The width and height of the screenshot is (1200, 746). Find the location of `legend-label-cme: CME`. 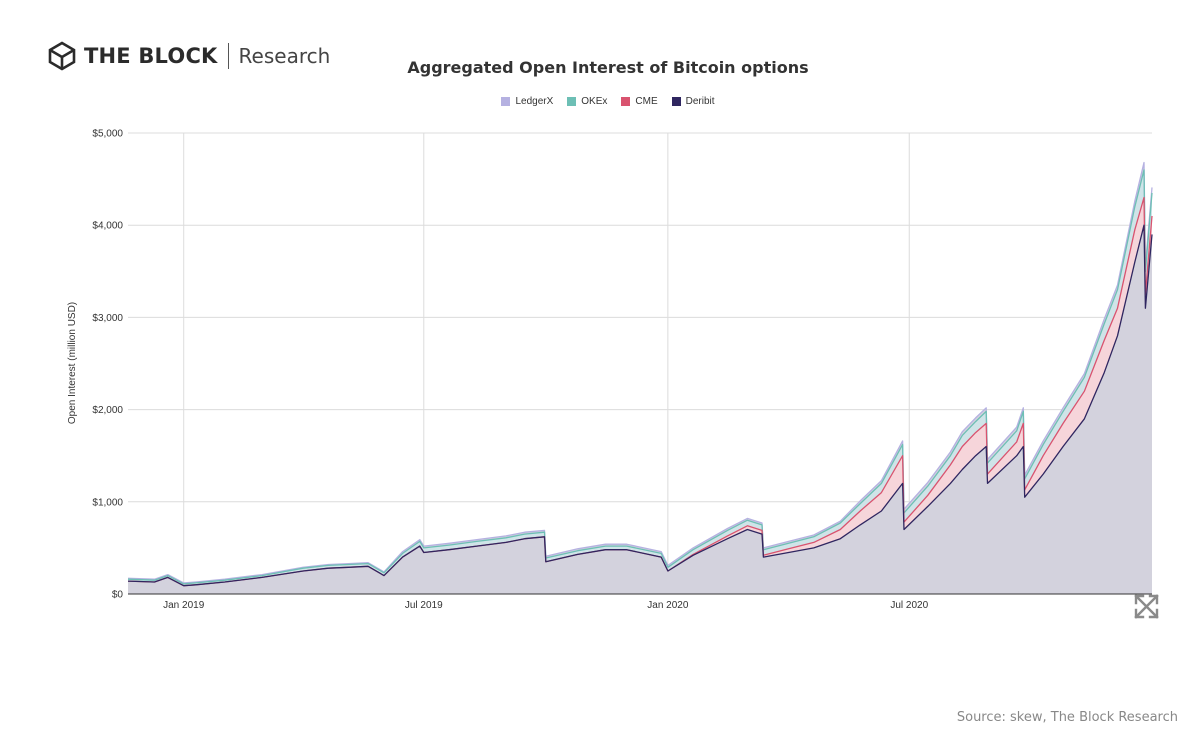

legend-label-cme: CME is located at coordinates (646, 101).